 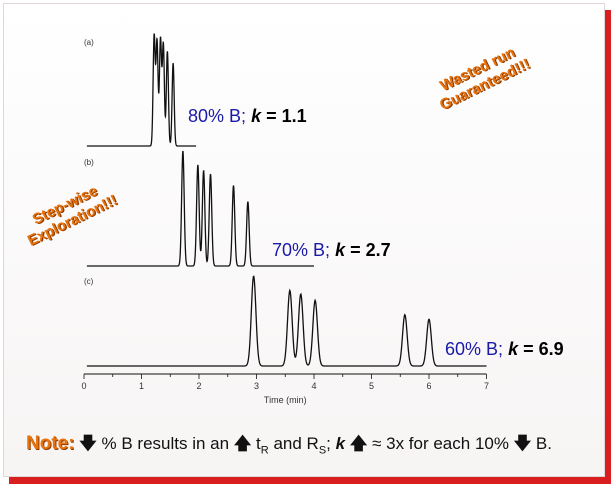 I want to click on x-tick-label-4: 4, so click(x=313, y=386).